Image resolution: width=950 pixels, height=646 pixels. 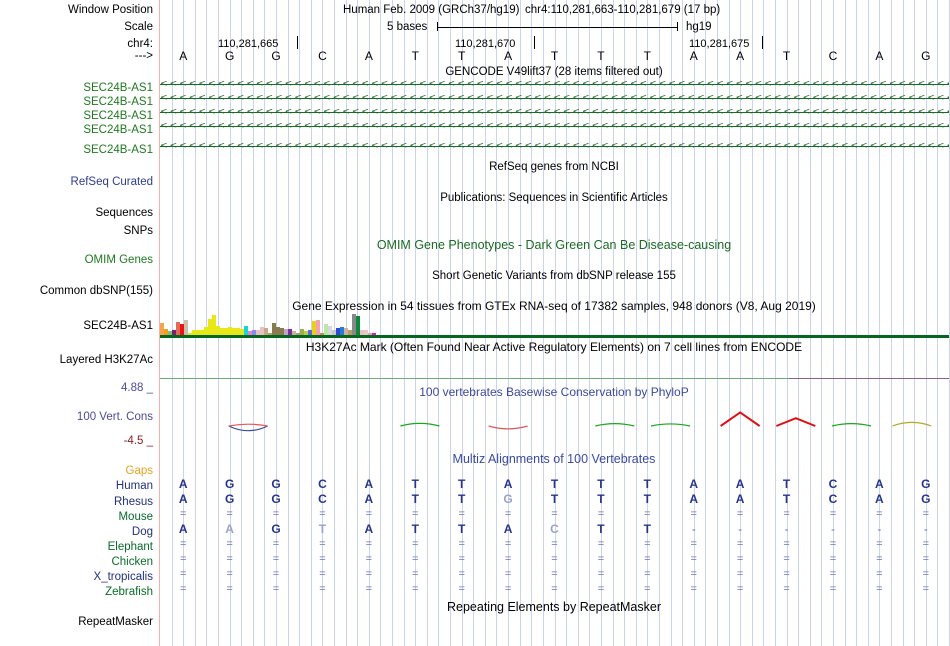 What do you see at coordinates (142, 532) in the screenshot?
I see `label-species-dog: Dog` at bounding box center [142, 532].